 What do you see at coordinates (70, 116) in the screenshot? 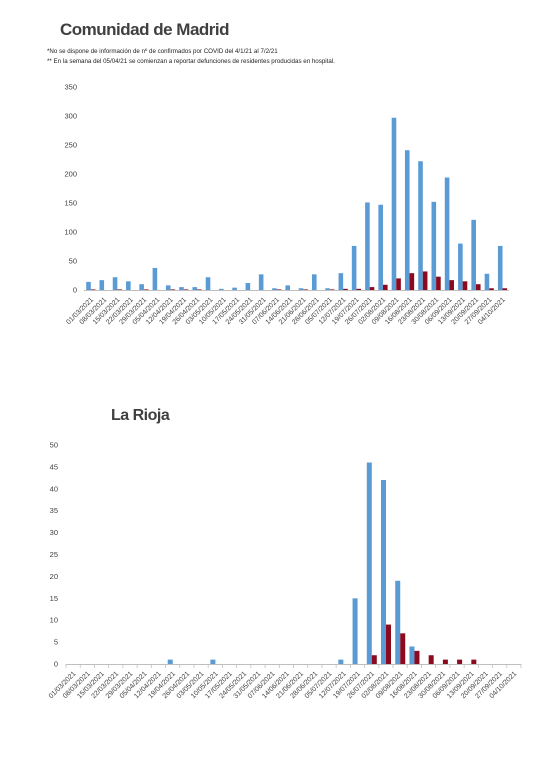
I see `y-tick-label: 300` at bounding box center [70, 116].